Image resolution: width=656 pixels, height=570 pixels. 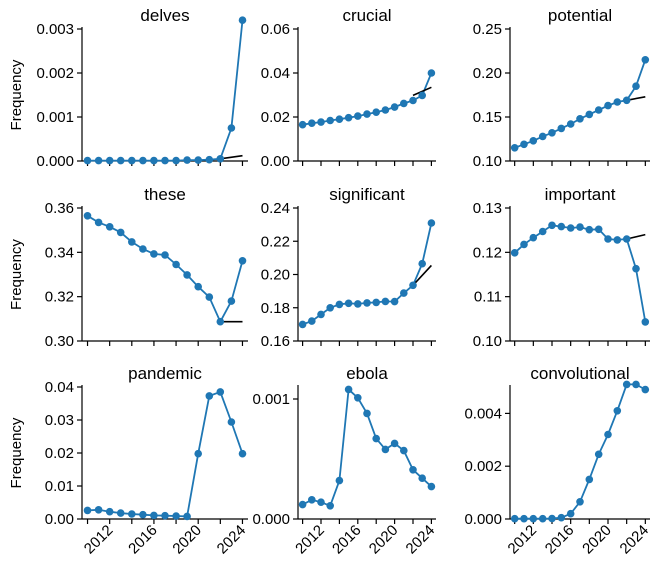 What do you see at coordinates (367, 194) in the screenshot?
I see `subplot-title: significant` at bounding box center [367, 194].